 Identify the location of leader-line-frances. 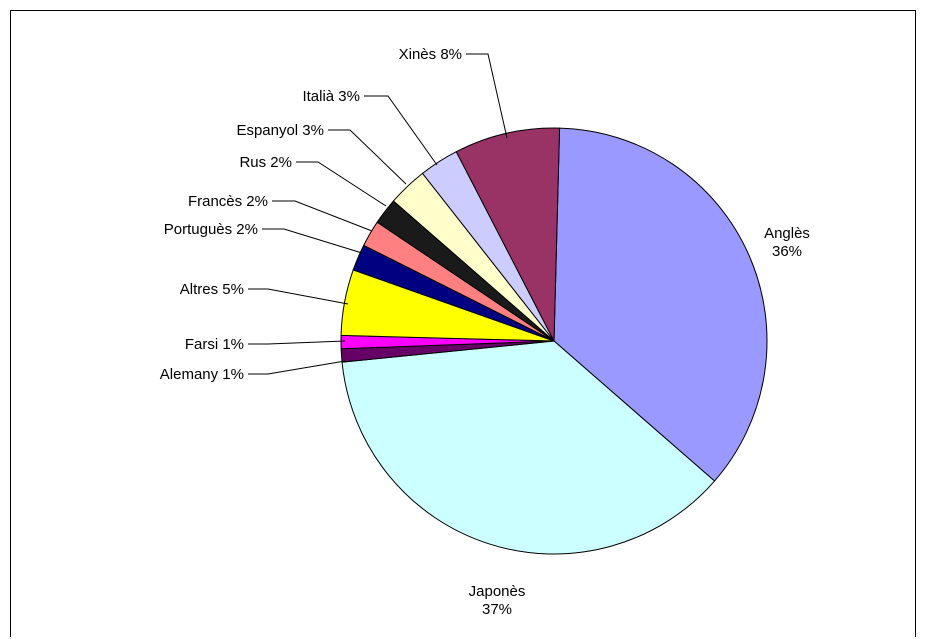
(322, 216).